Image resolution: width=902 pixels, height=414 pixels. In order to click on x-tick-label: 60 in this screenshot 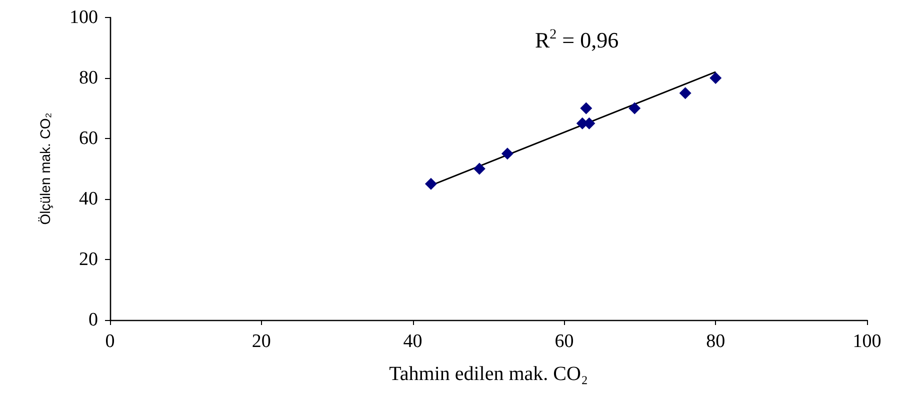, I will do `click(564, 341)`.